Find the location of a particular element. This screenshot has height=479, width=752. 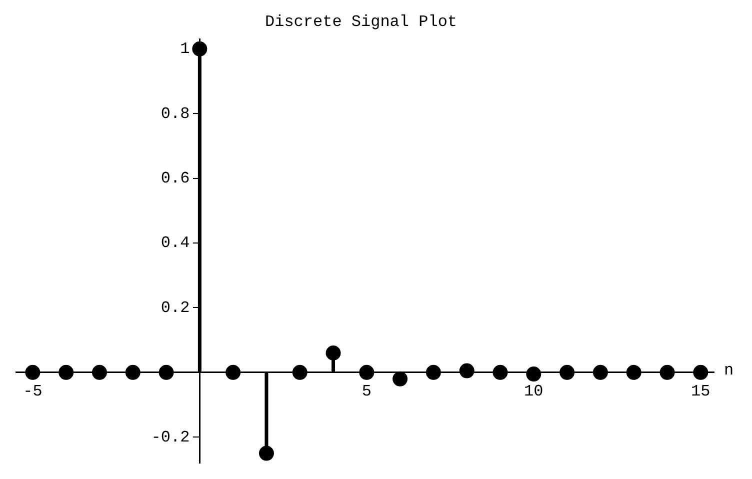

x-tick-label: 10 is located at coordinates (534, 391).